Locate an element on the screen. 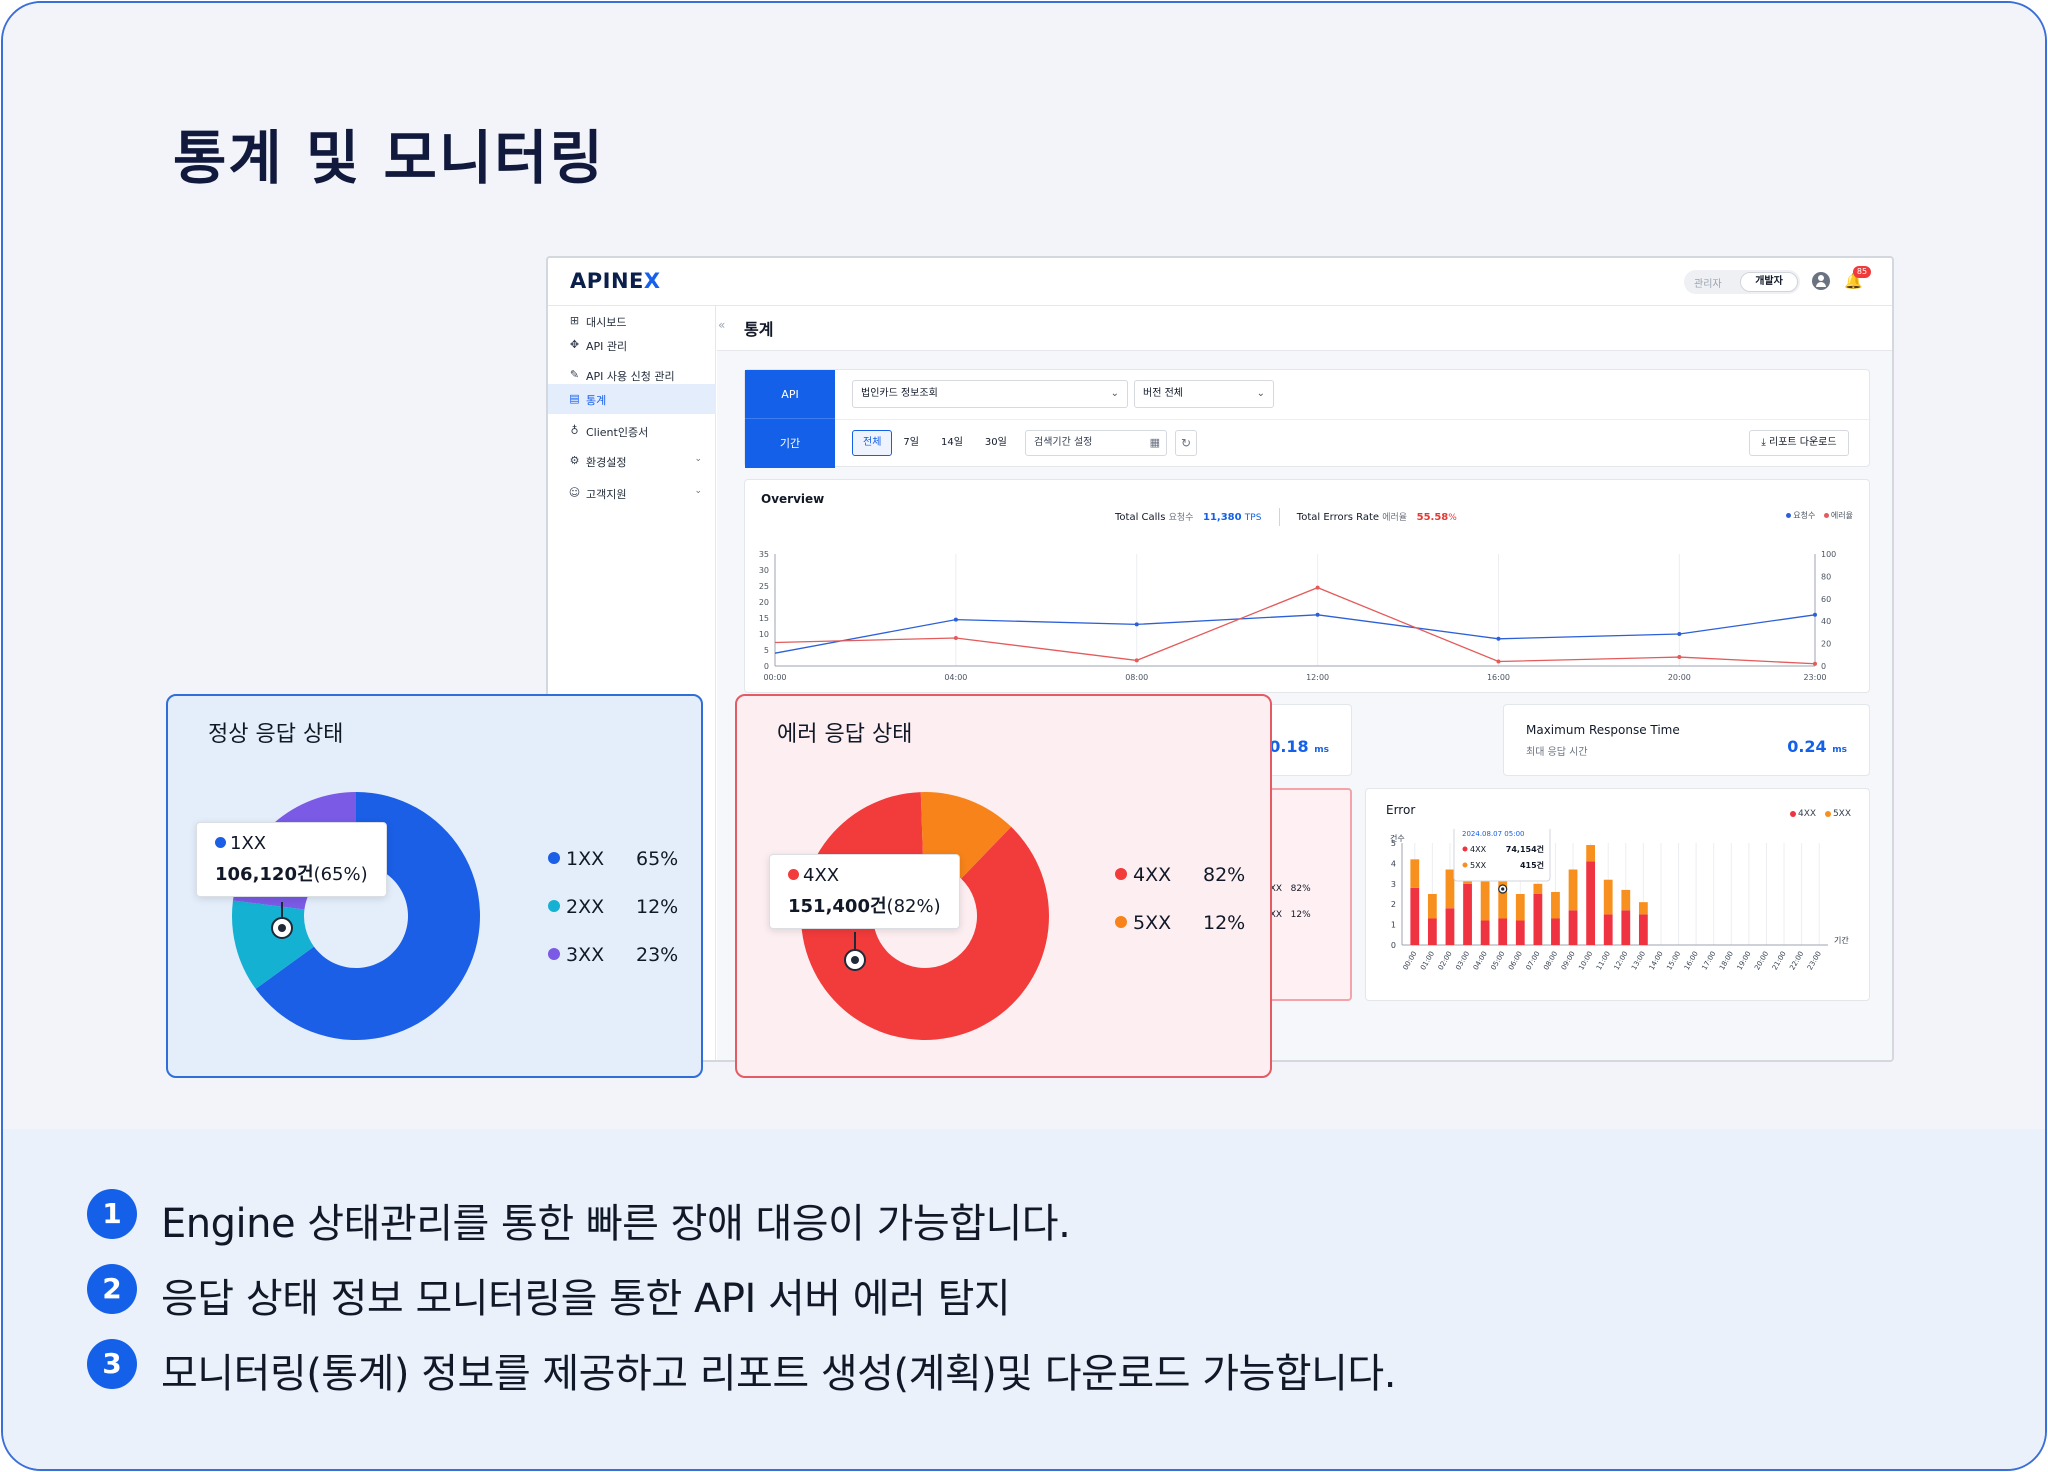  logo-text: APINE is located at coordinates (607, 281).